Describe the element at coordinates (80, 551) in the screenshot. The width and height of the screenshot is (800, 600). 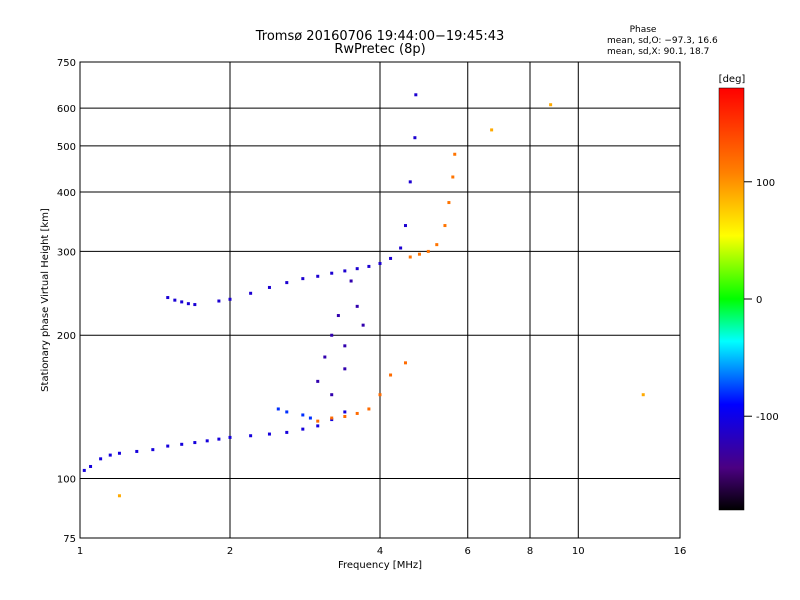
I see `x-tick-label: 1` at that location.